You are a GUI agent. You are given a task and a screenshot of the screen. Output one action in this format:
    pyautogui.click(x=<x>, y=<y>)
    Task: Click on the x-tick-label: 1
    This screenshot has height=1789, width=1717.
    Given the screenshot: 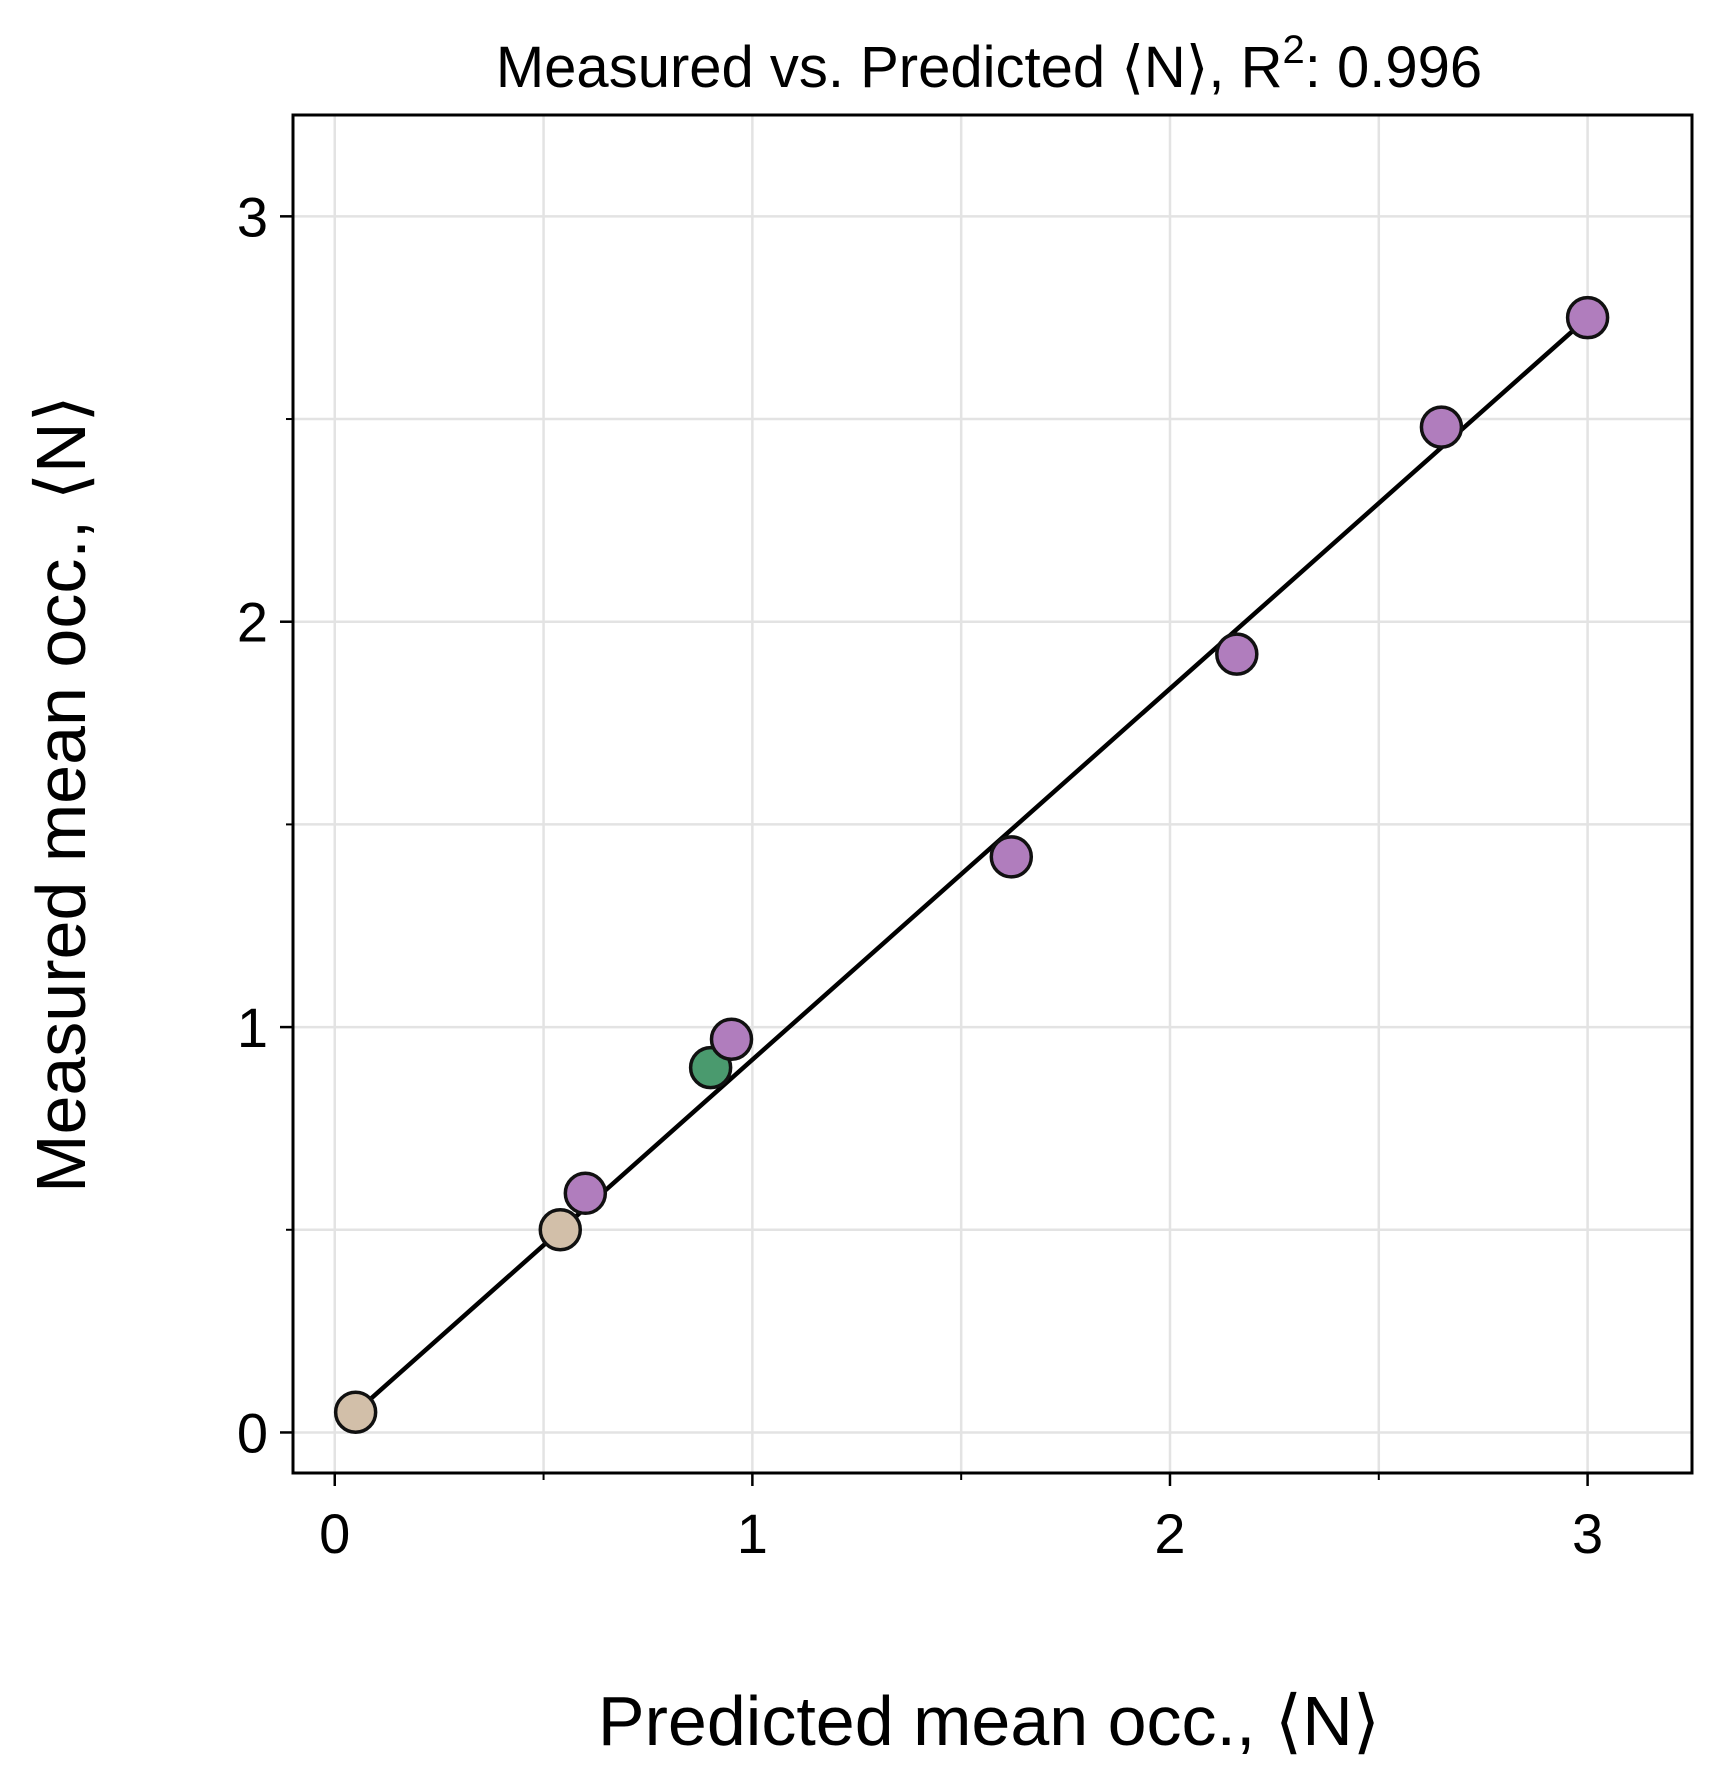 What is the action you would take?
    pyautogui.click(x=752, y=1533)
    